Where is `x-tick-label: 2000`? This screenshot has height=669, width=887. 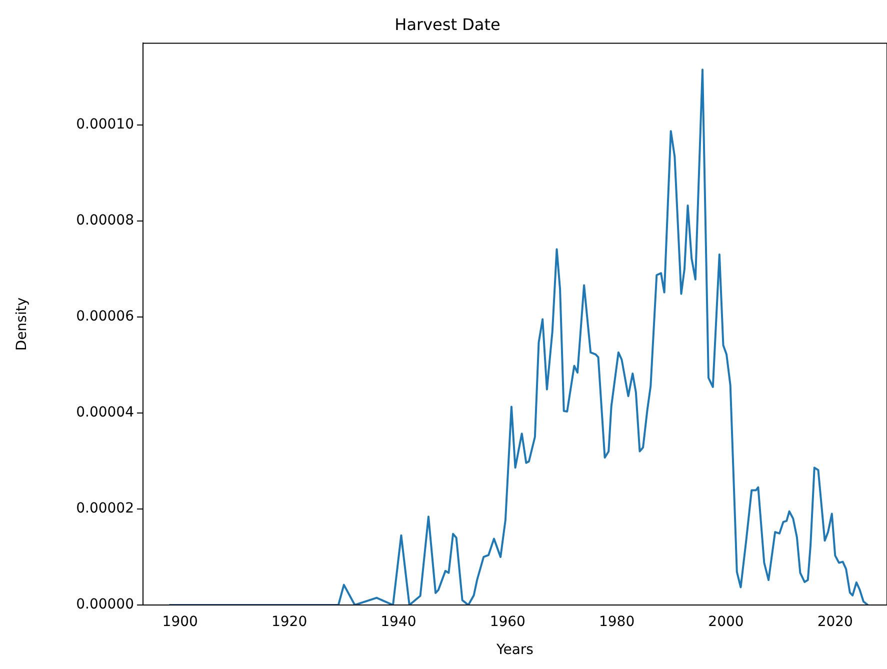
x-tick-label: 2000 is located at coordinates (726, 622).